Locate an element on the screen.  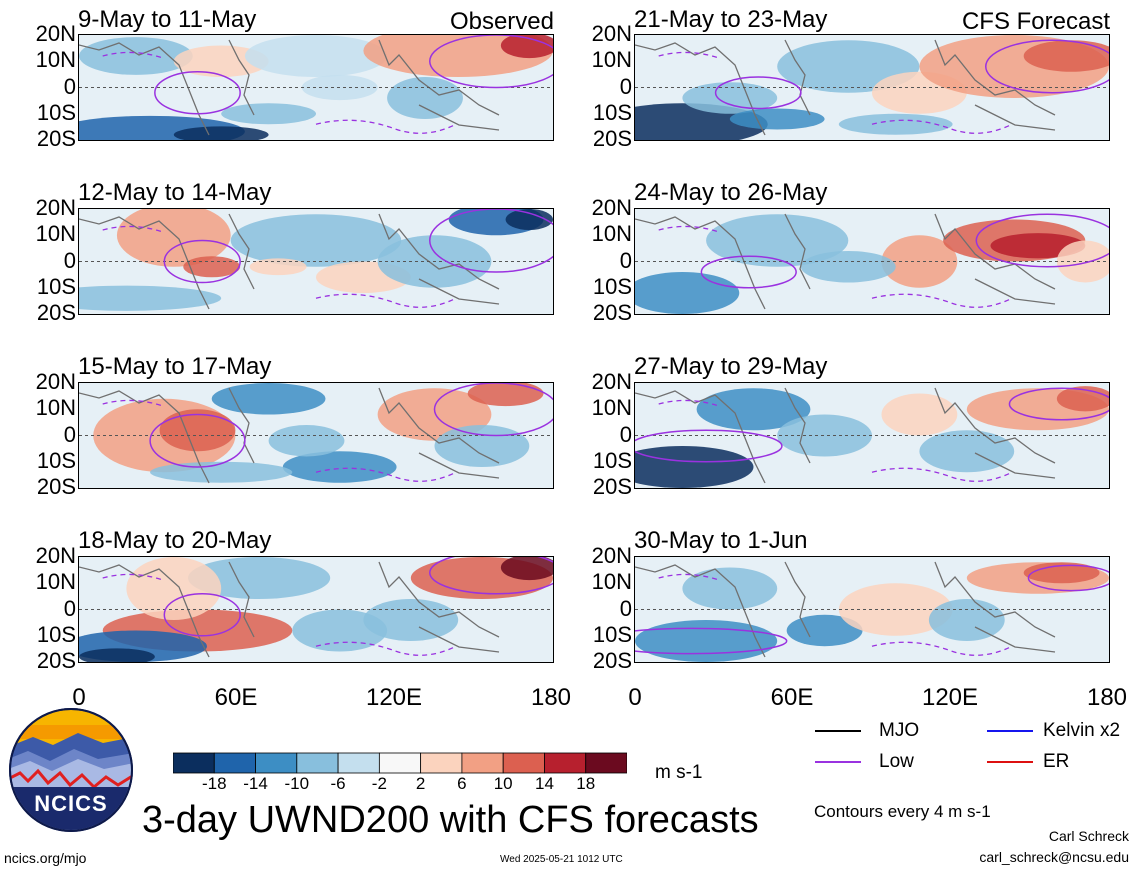
x-tick-120e-right: 120E is located at coordinates (950, 697).